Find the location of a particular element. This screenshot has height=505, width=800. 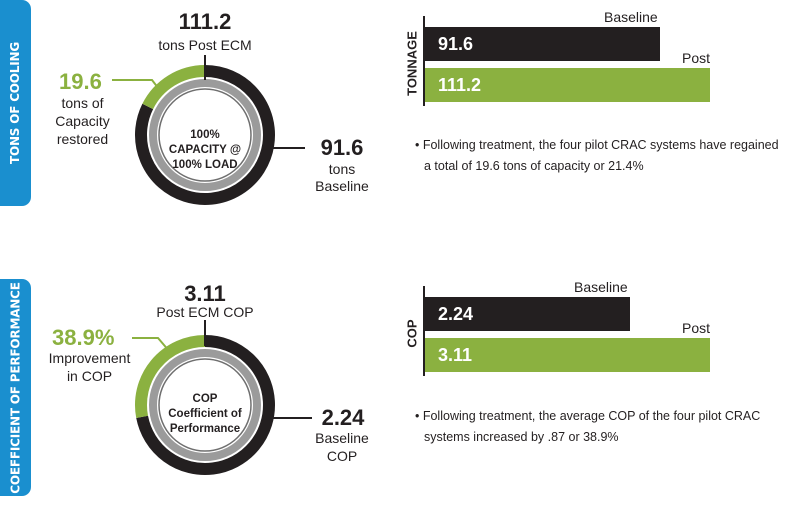

donut-slice-capacity-restored is located at coordinates (174, 87).